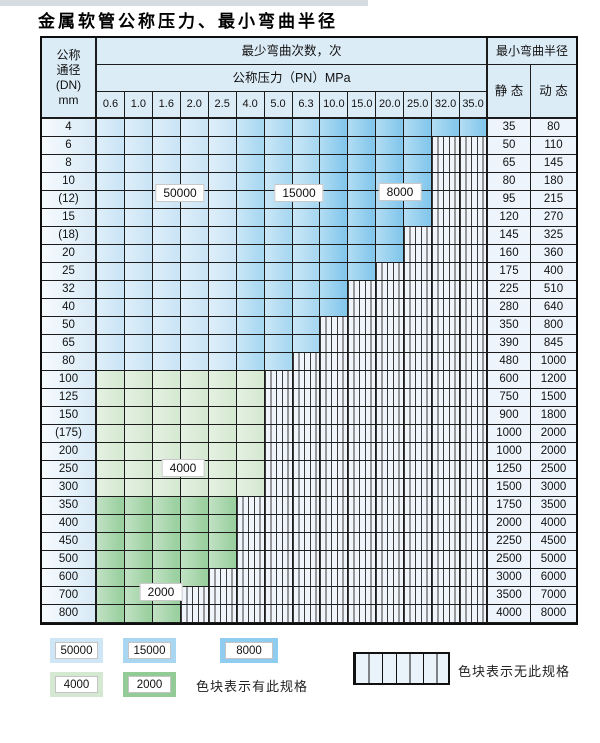 The width and height of the screenshot is (600, 743). I want to click on legend-swatch-15000: 15000, so click(149, 650).